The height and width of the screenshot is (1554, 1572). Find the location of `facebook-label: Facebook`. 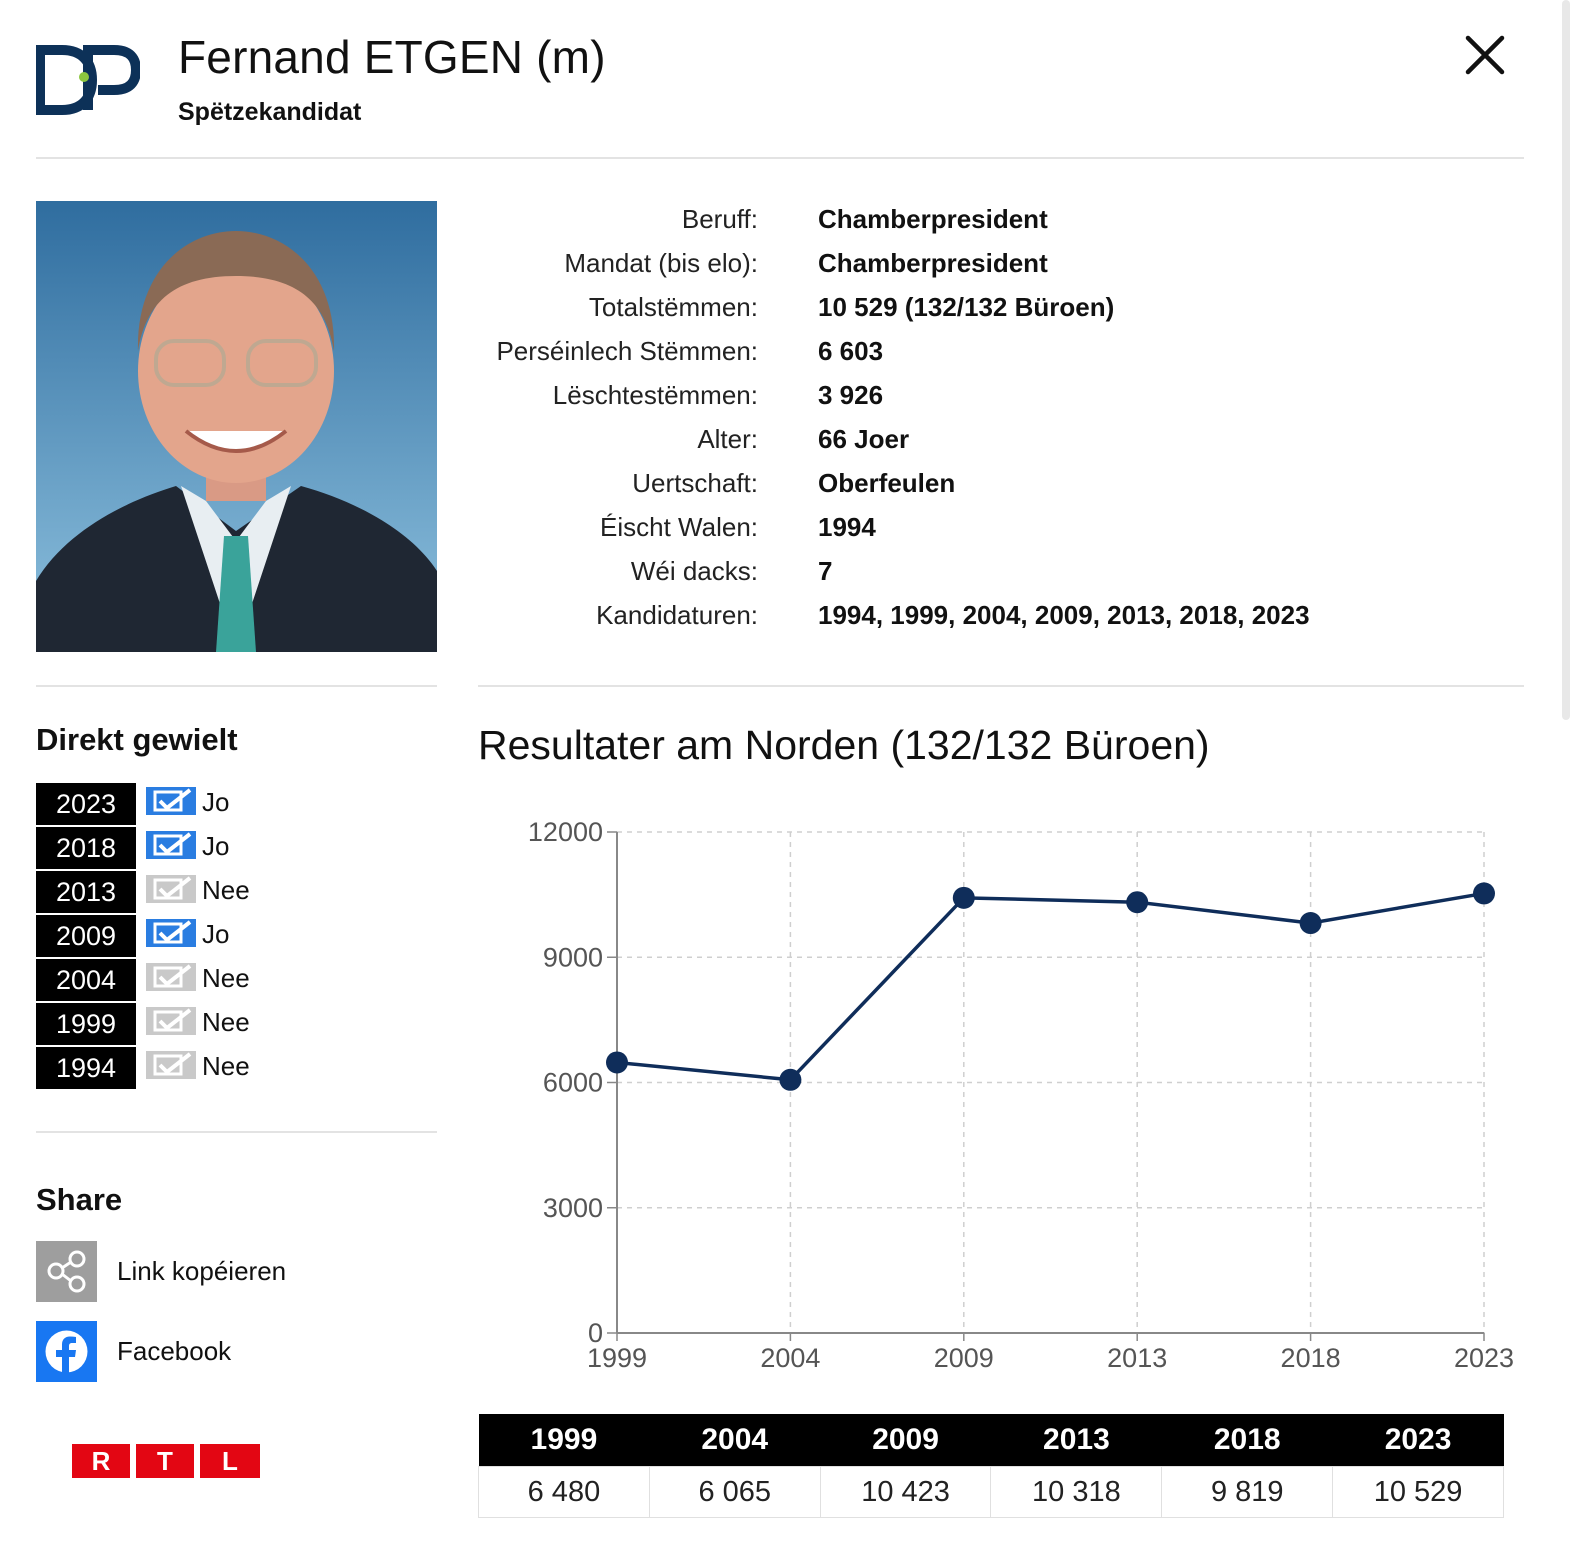

facebook-label: Facebook is located at coordinates (174, 1351).